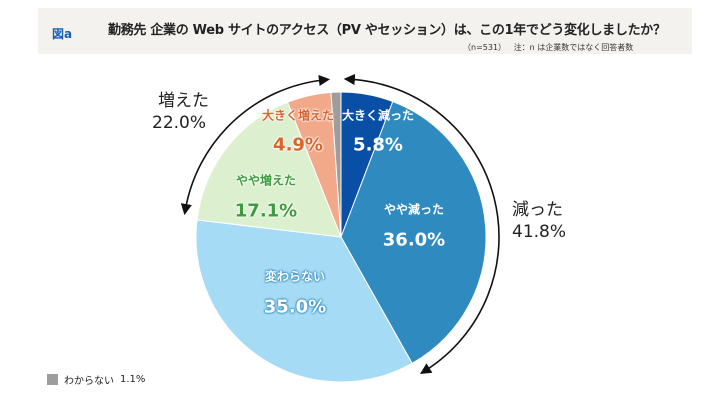 Image resolution: width=711 pixels, height=400 pixels. I want to click on chart-note: （n=531） 注：n は企業数ではなく回答者数, so click(548, 47).